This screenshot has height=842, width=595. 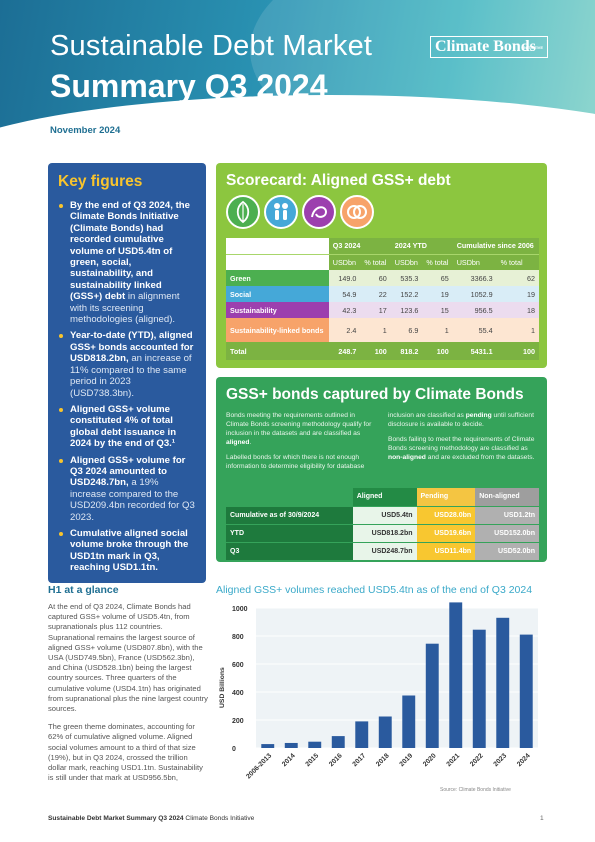 What do you see at coordinates (397, 678) in the screenshot?
I see `plot-background` at bounding box center [397, 678].